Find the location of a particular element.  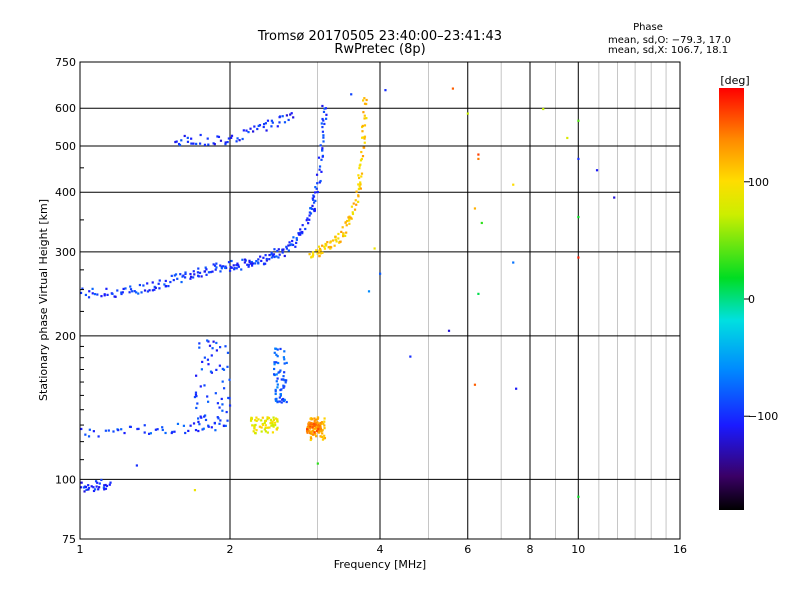

colorbar-ticks: 100 0 −100 is located at coordinates (761, 299).